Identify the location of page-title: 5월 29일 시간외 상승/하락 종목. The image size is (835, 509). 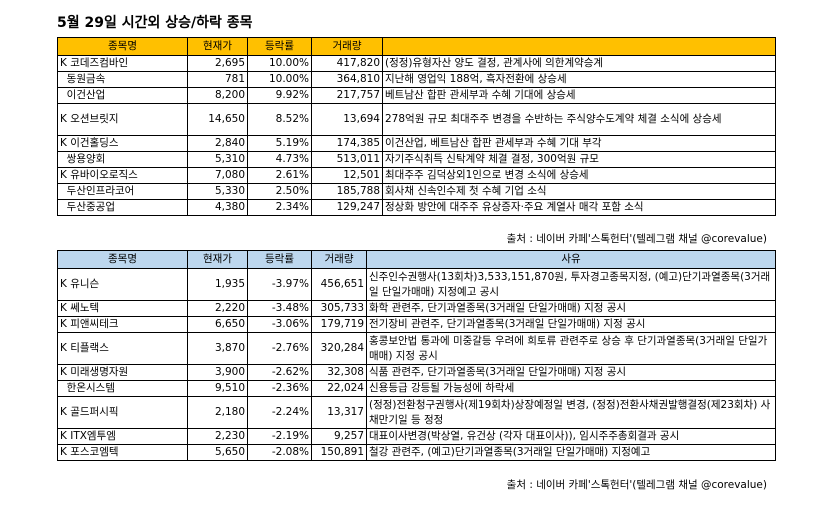
(155, 23).